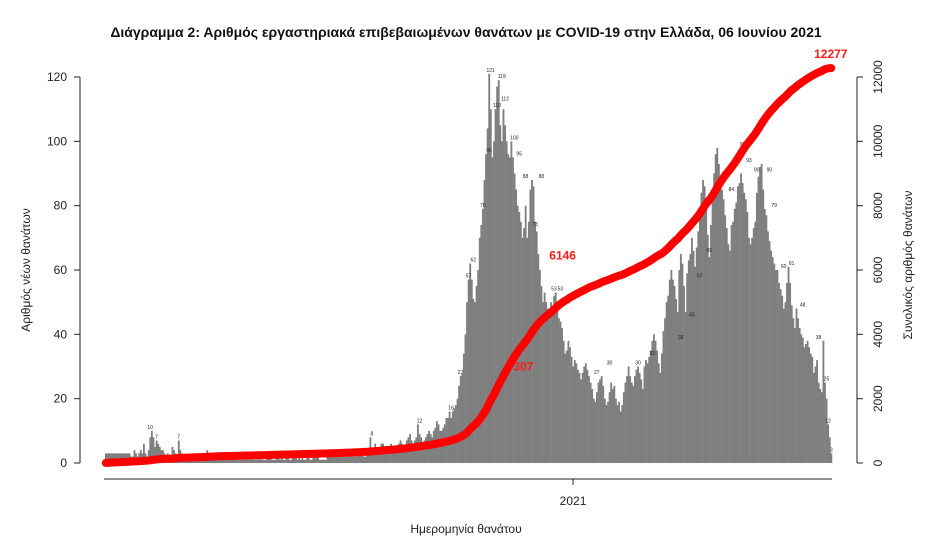 The image size is (932, 547). Describe the element at coordinates (878, 334) in the screenshot. I see `right-tick-label: 4000` at that location.